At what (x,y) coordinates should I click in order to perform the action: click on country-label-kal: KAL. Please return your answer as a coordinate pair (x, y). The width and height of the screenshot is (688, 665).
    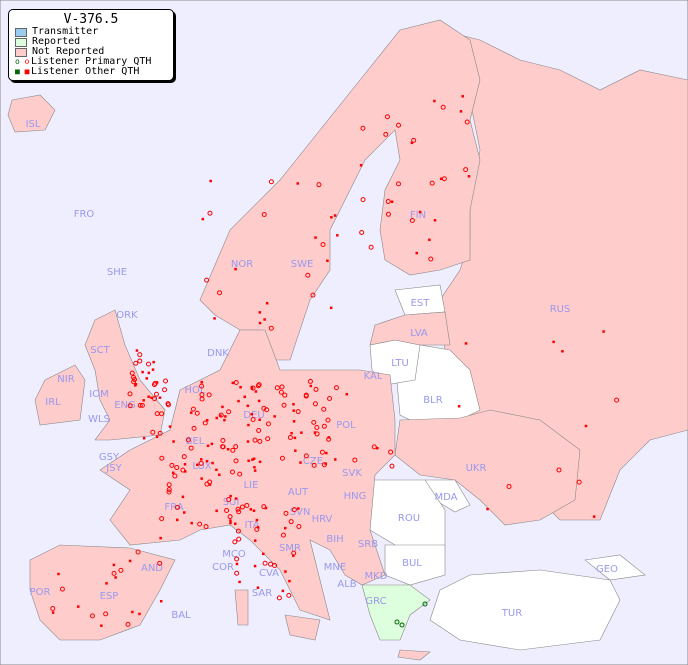
    Looking at the image, I should click on (373, 376).